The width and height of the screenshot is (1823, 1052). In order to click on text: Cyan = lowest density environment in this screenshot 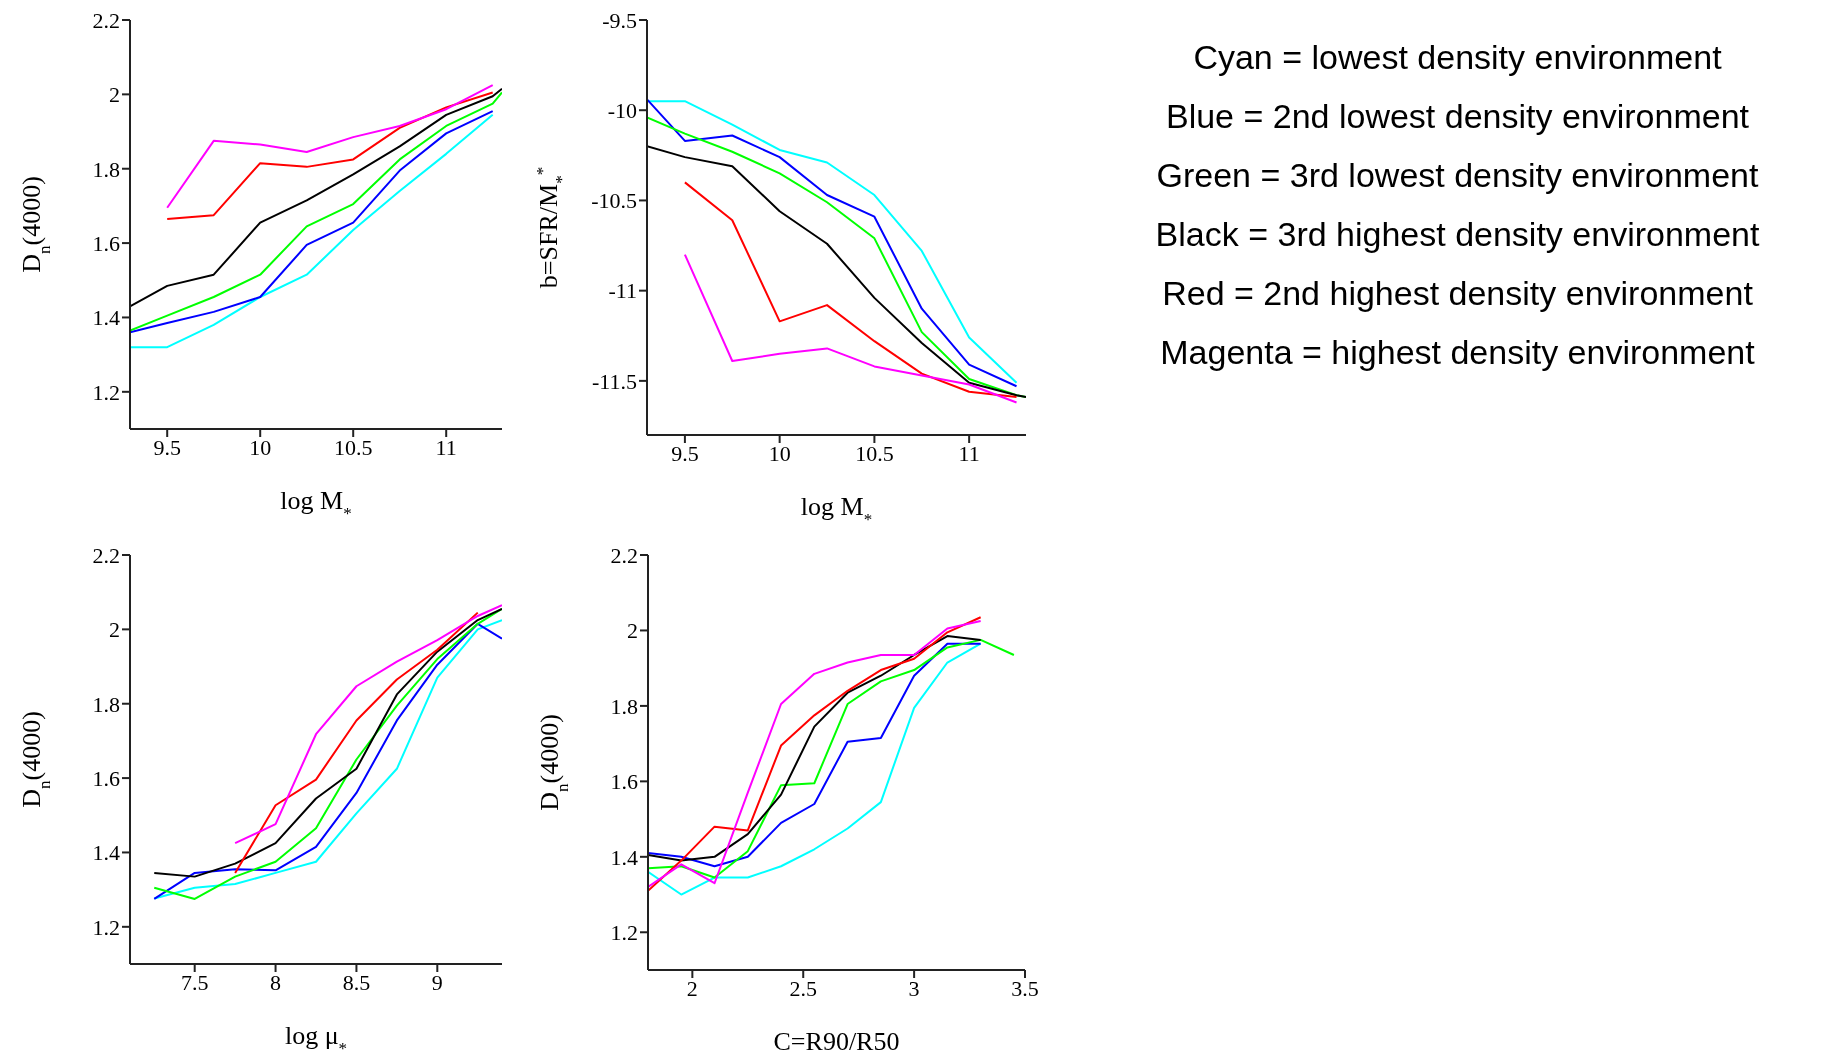, I will do `click(1457, 57)`.